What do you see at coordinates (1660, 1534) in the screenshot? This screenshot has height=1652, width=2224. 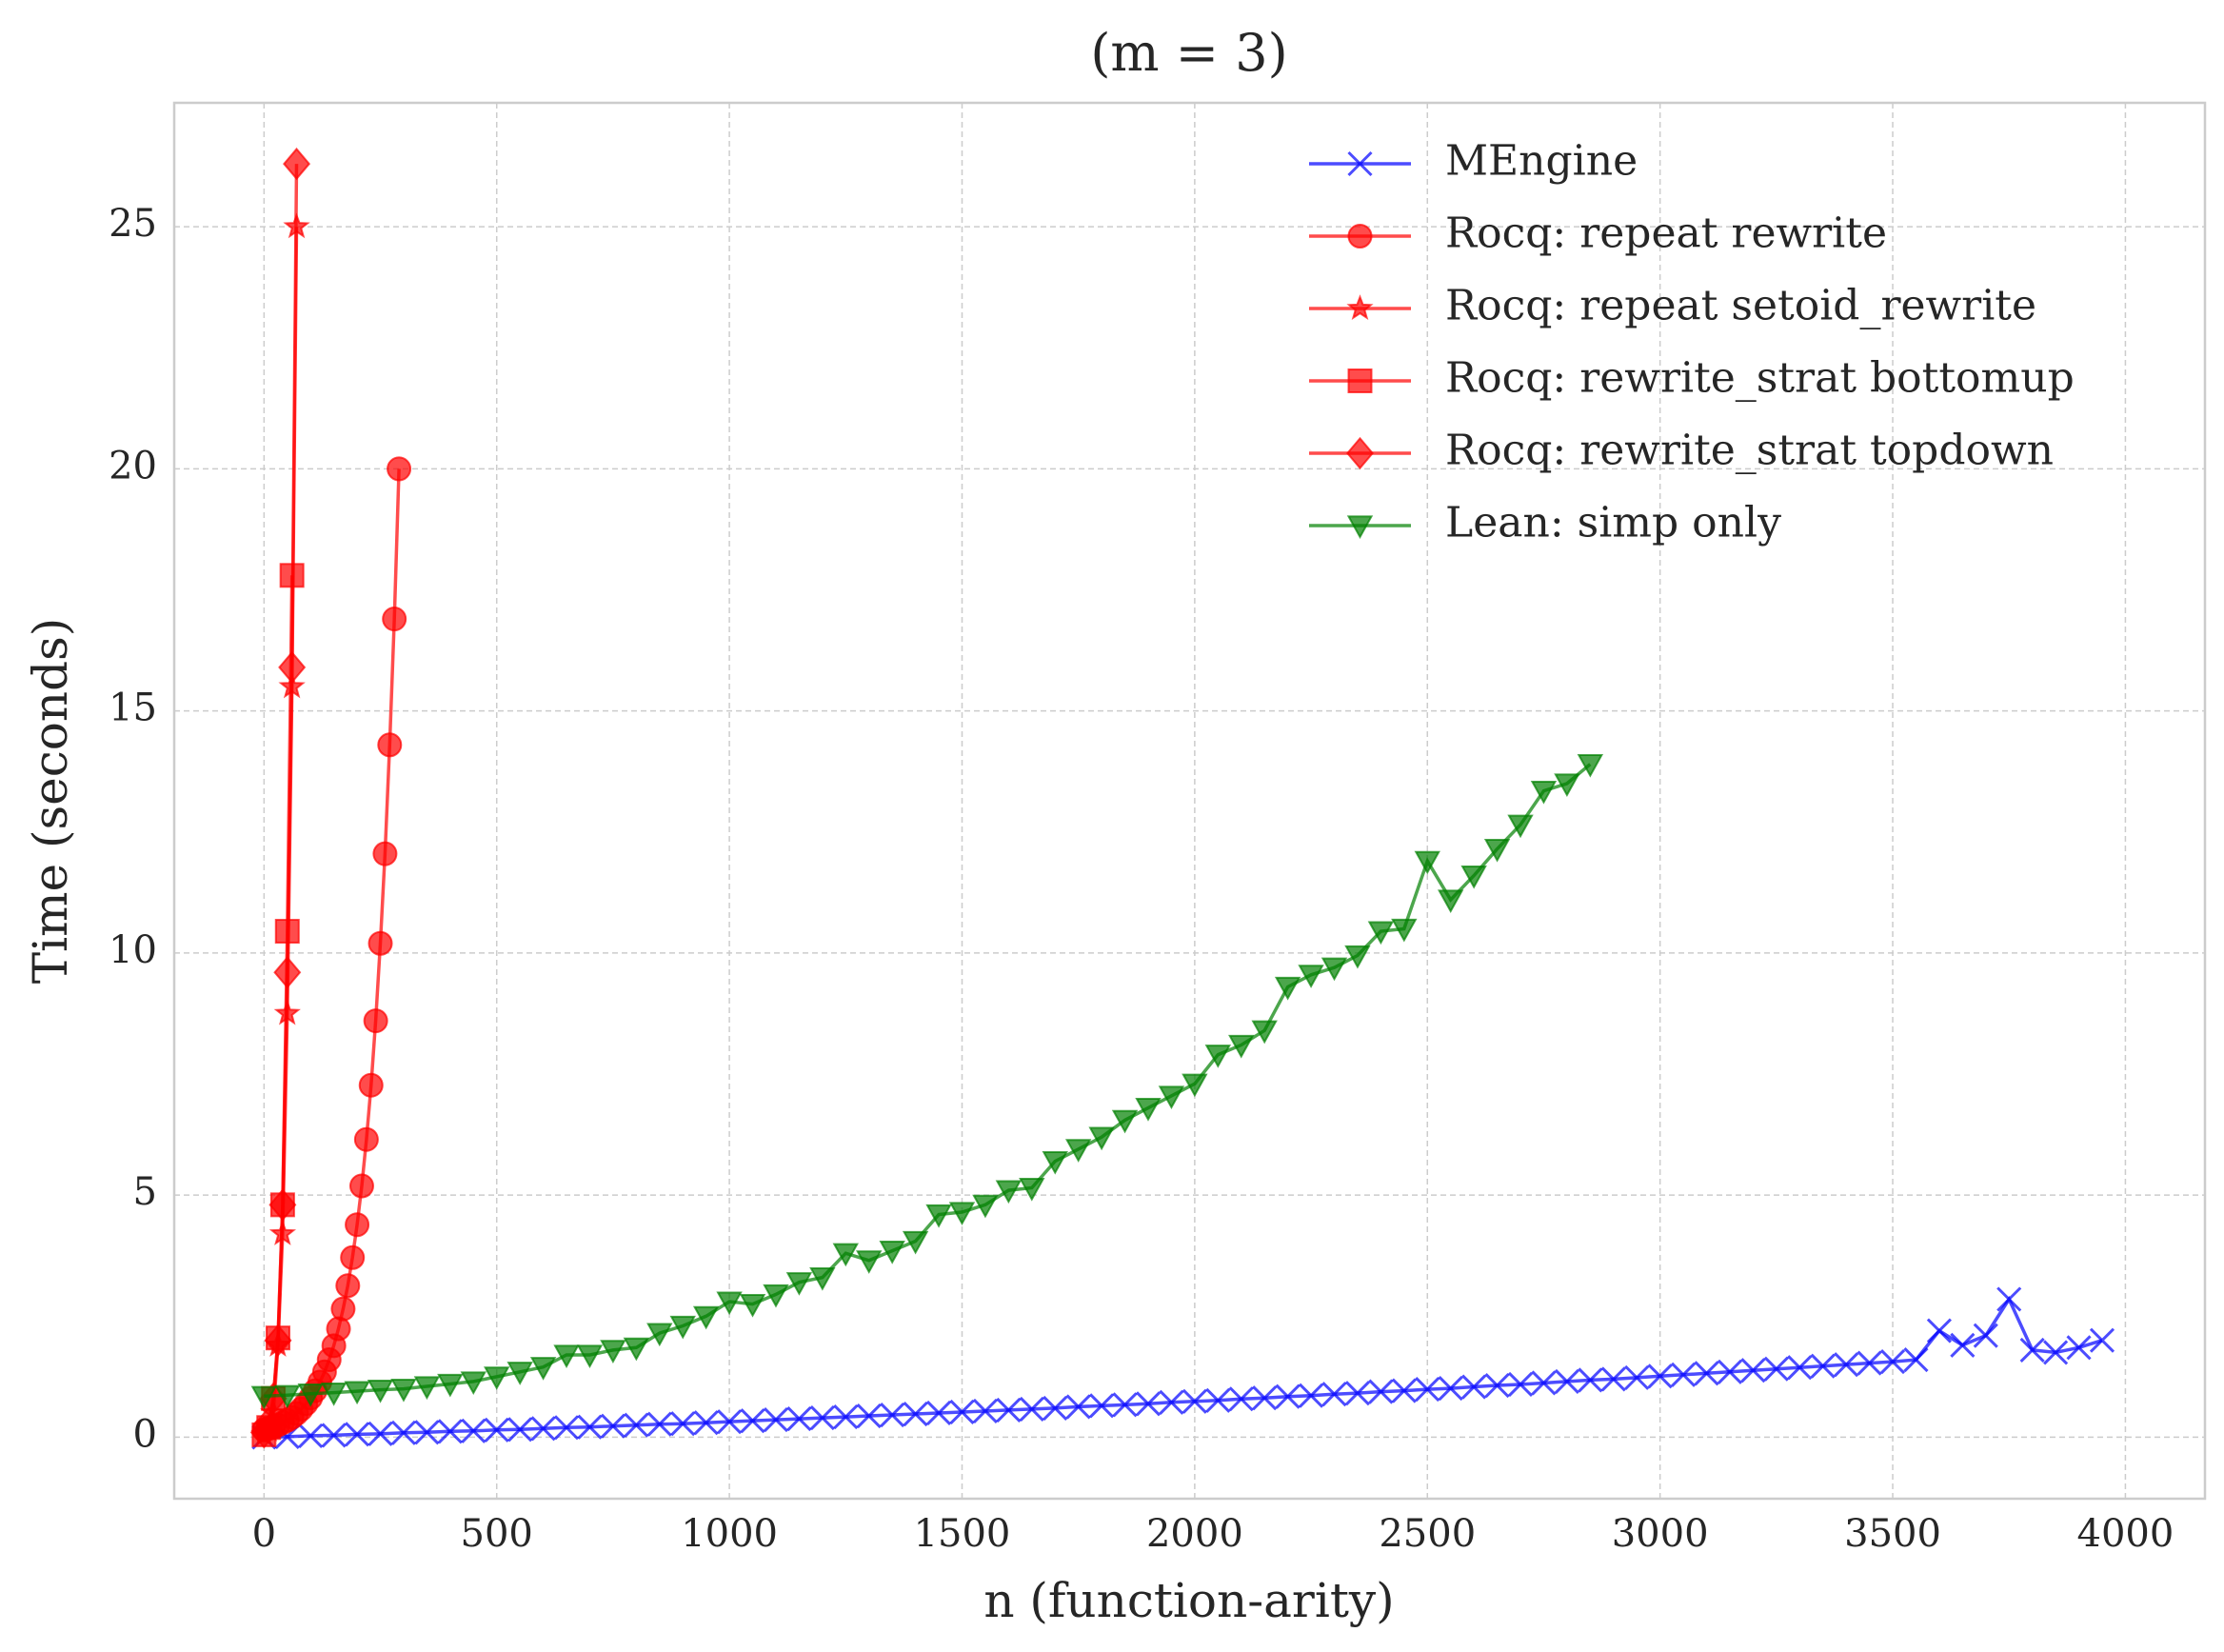 I see `x-tick-label: 3000` at bounding box center [1660, 1534].